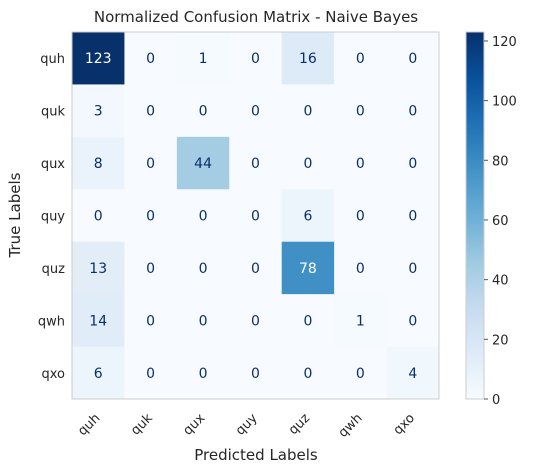 Image resolution: width=533 pixels, height=473 pixels. What do you see at coordinates (54, 374) in the screenshot?
I see `y-tick-label: qxo` at bounding box center [54, 374].